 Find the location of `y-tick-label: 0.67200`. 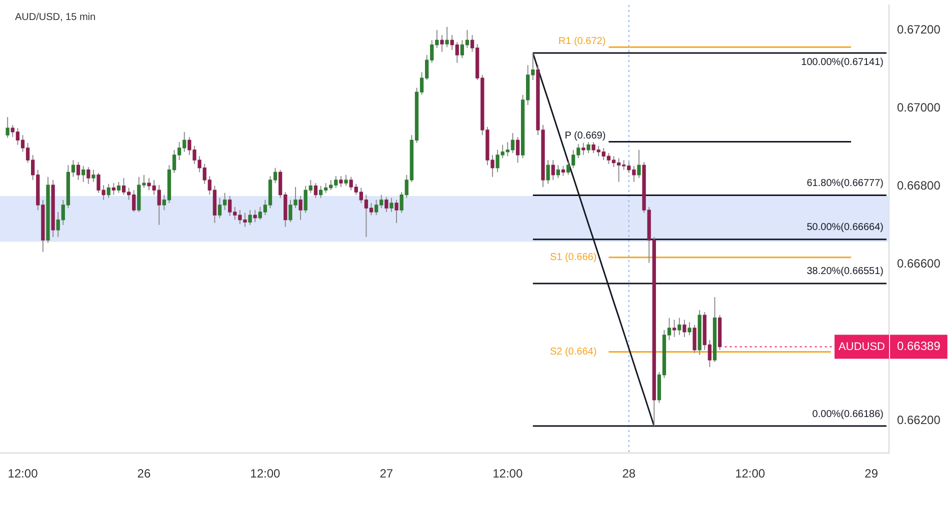

y-tick-label: 0.67200 is located at coordinates (919, 29).